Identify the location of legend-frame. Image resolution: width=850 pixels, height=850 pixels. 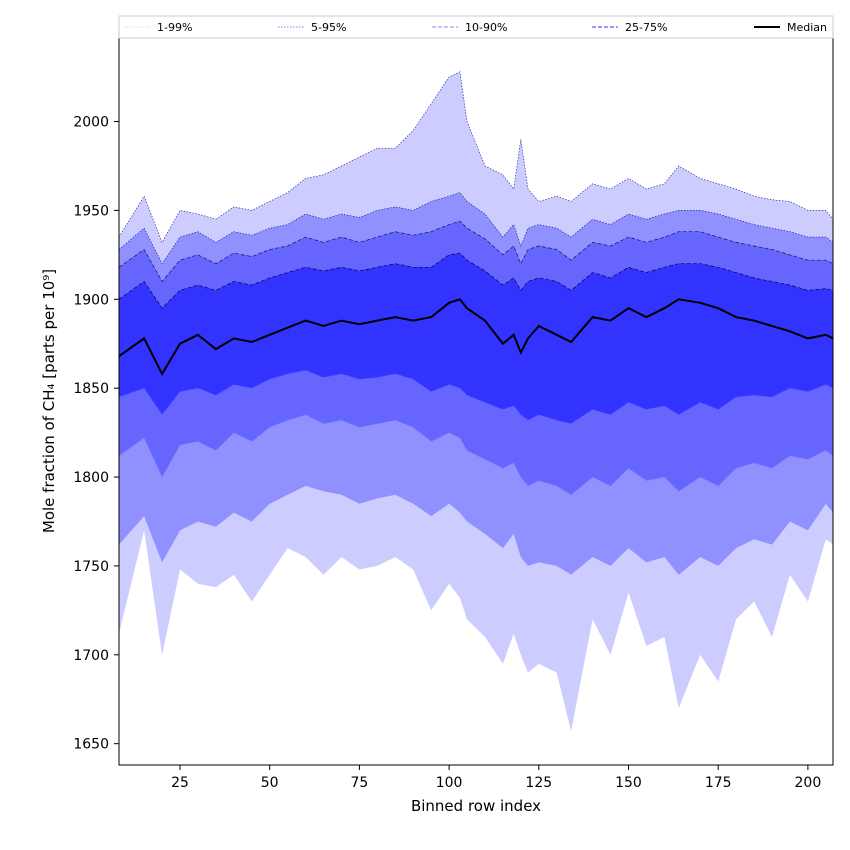
(476, 27).